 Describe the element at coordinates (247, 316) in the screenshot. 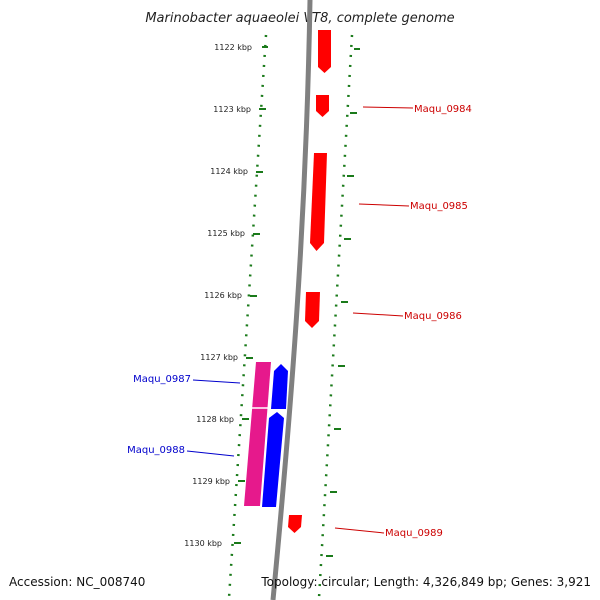

I see `scale-rail-inner` at that location.